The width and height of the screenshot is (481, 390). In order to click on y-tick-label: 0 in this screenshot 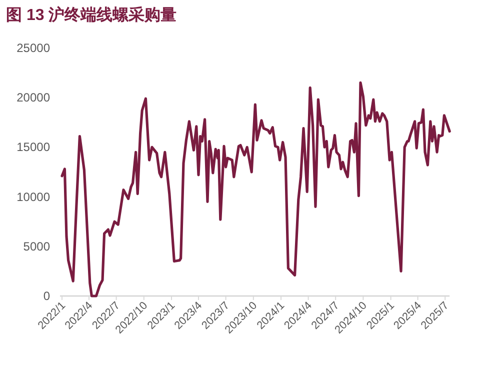, I will do `click(46, 296)`.